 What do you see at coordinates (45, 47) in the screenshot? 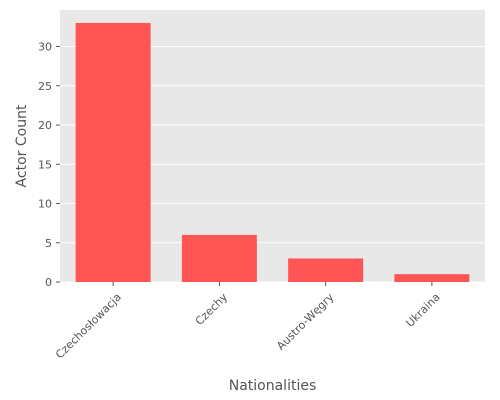
I see `y-tick-label: 30` at bounding box center [45, 47].